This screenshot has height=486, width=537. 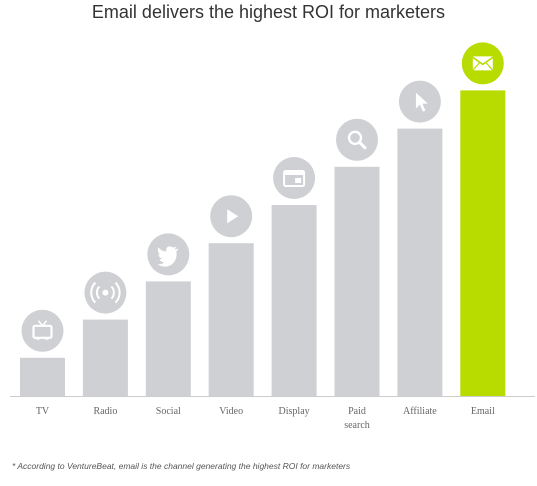 I want to click on bar-tv, so click(x=42, y=376).